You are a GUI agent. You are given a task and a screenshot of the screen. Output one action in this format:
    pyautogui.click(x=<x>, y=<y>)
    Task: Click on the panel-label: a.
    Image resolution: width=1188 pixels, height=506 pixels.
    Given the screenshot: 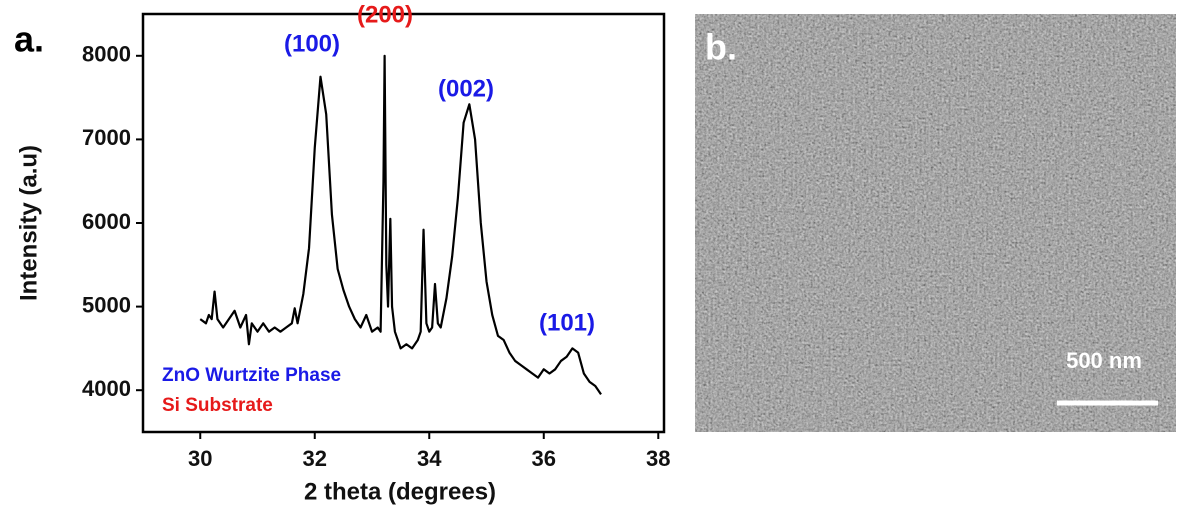 What is the action you would take?
    pyautogui.click(x=29, y=39)
    